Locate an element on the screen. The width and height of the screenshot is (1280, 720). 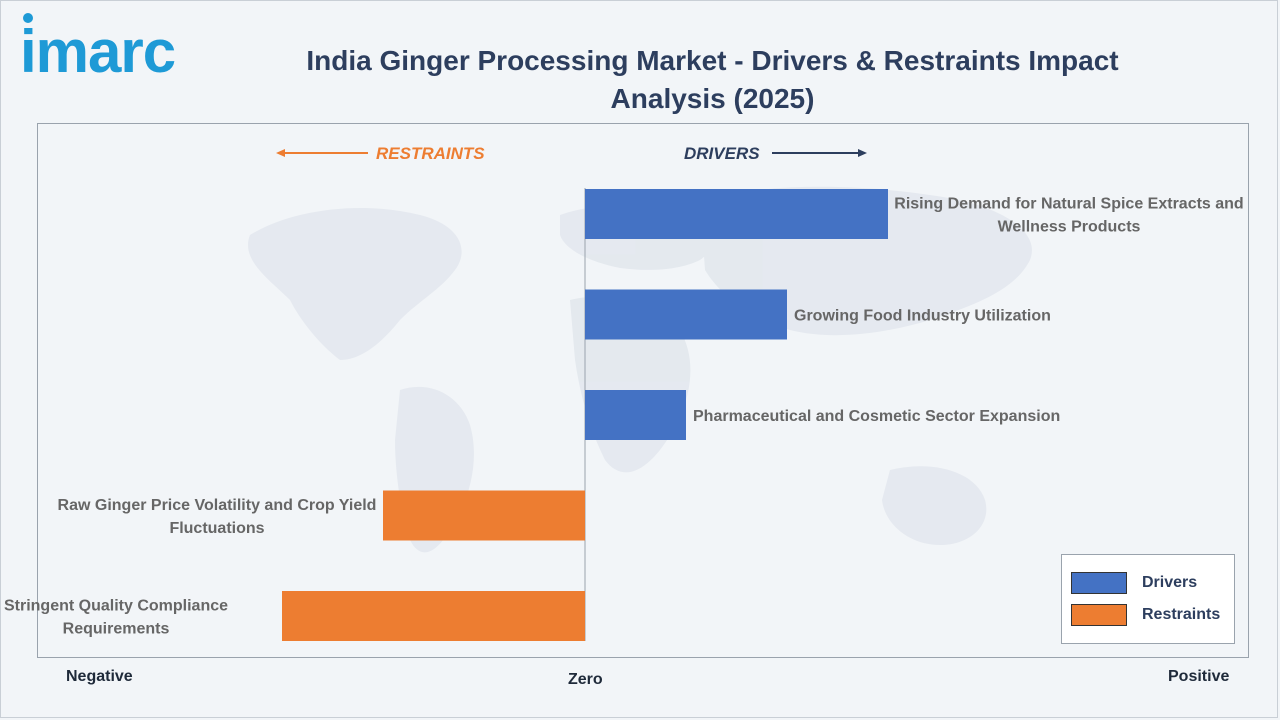
logo-dot is located at coordinates (28, 18).